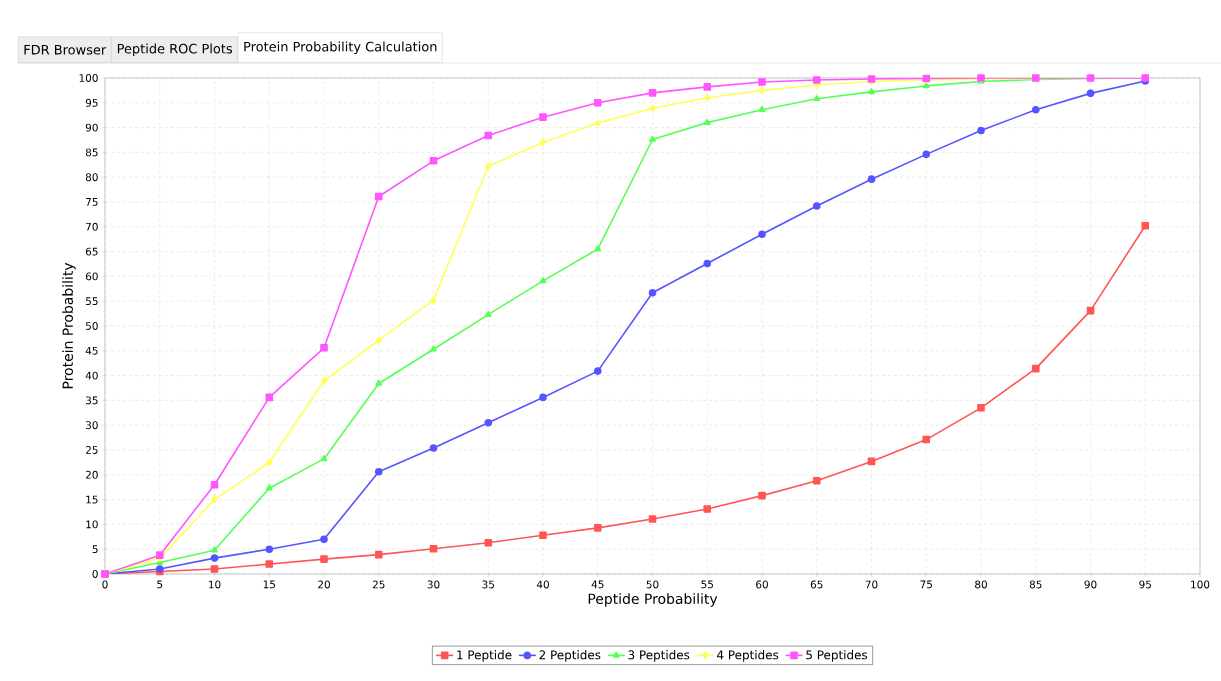 The height and width of the screenshot is (681, 1221). I want to click on y-tick-label: 100, so click(88, 78).